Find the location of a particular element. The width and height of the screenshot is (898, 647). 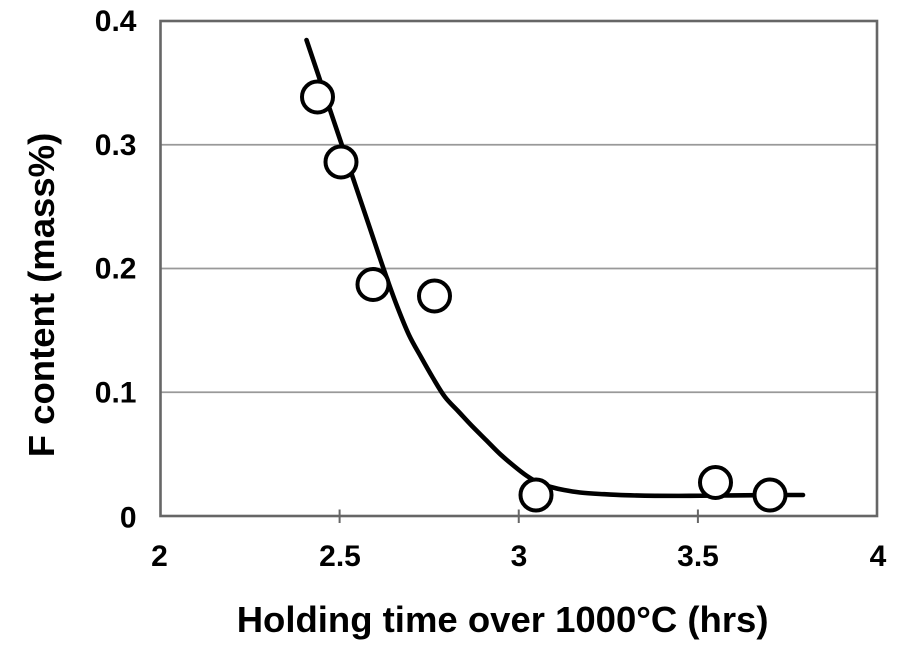

svg-text: 0.4 is located at coordinates (116, 21).